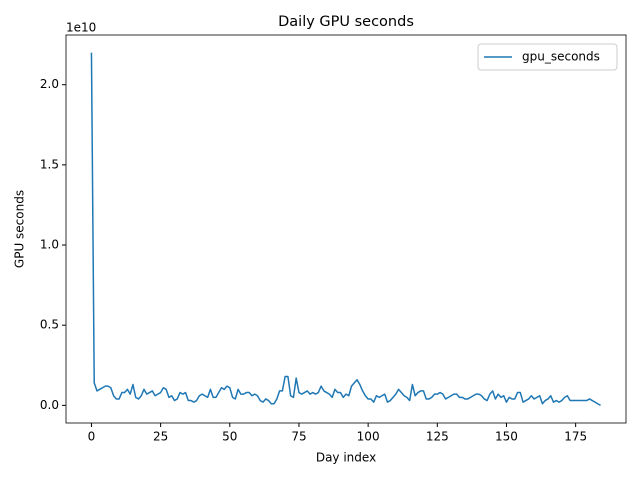 This screenshot has height=480, width=640. I want to click on y-tick-label: 0.5, so click(49, 325).